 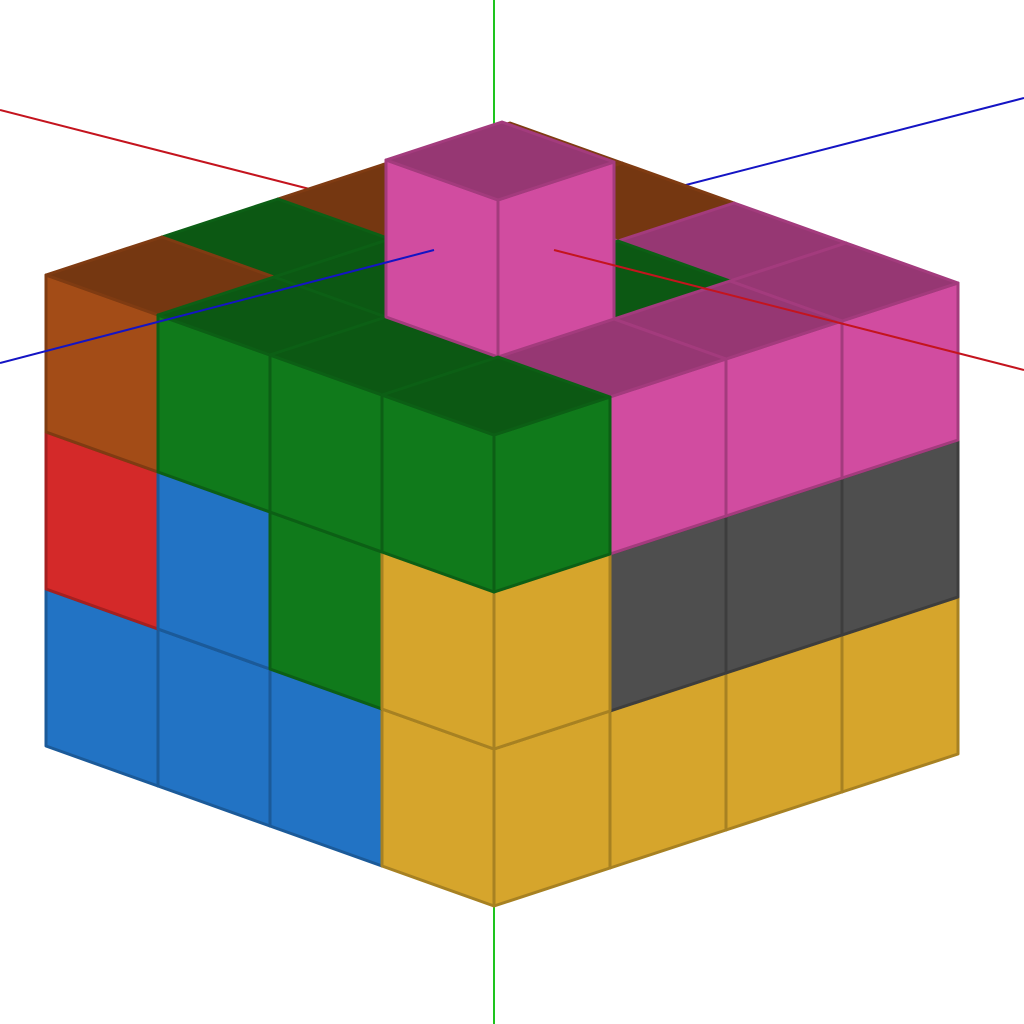 I want to click on voxel-cube-green, so click(x=496, y=474).